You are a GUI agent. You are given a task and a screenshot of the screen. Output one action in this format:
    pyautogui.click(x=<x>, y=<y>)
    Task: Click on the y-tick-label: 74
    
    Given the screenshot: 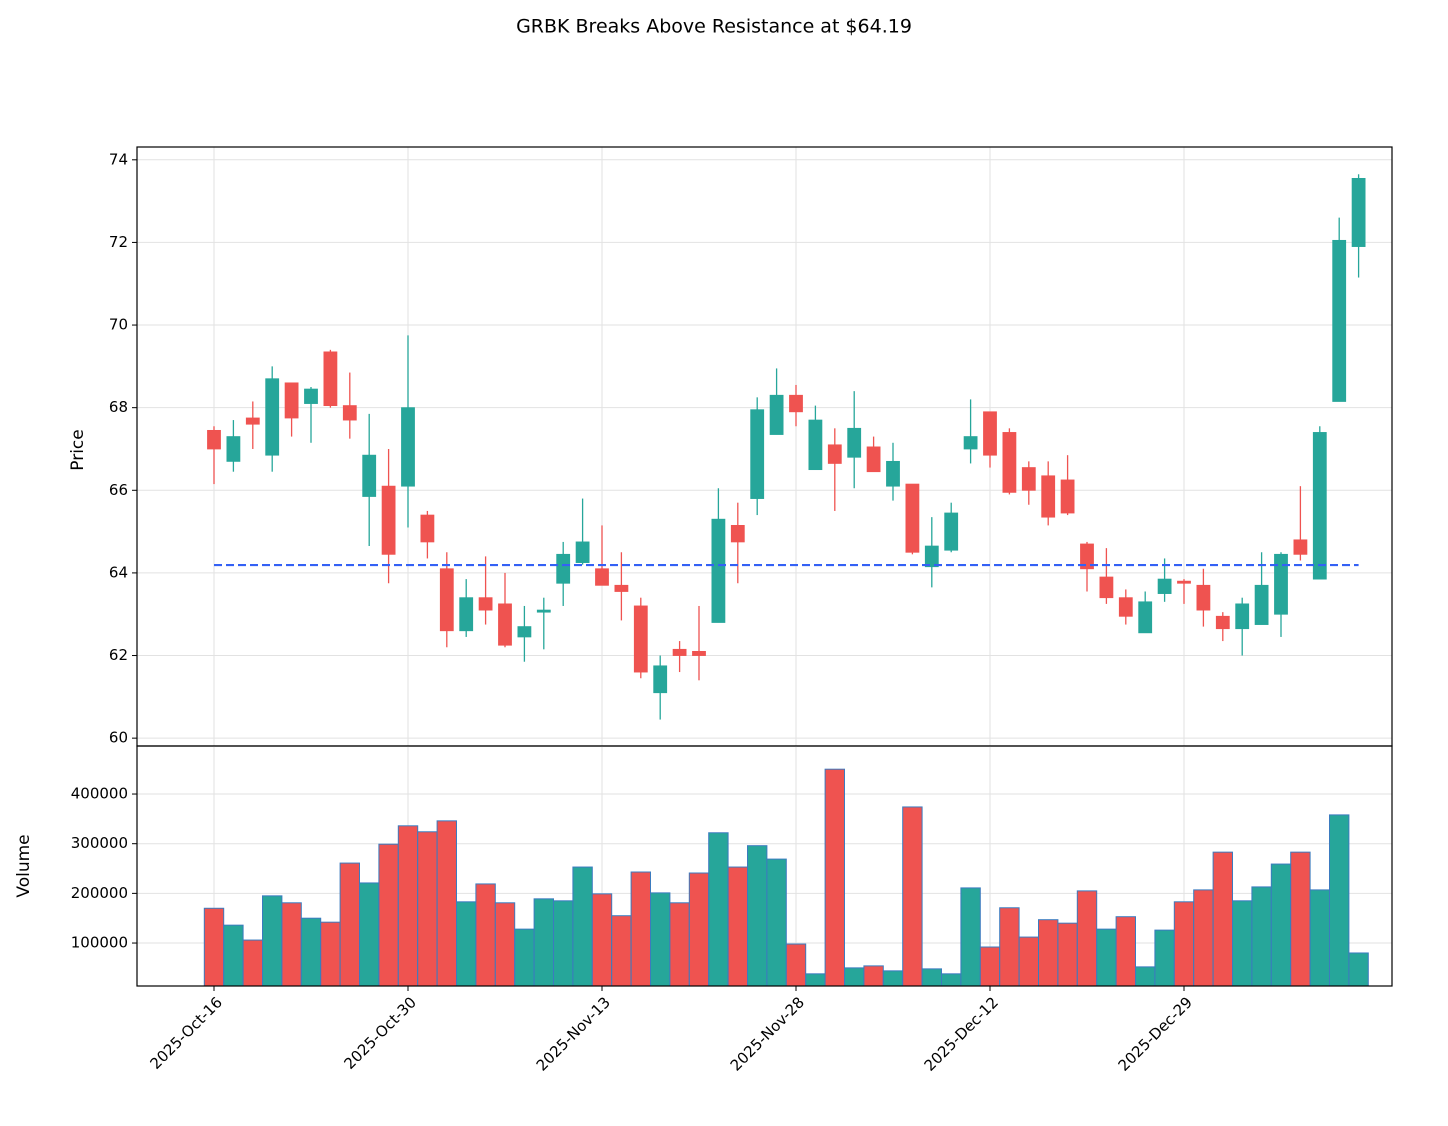 What is the action you would take?
    pyautogui.click(x=118, y=159)
    